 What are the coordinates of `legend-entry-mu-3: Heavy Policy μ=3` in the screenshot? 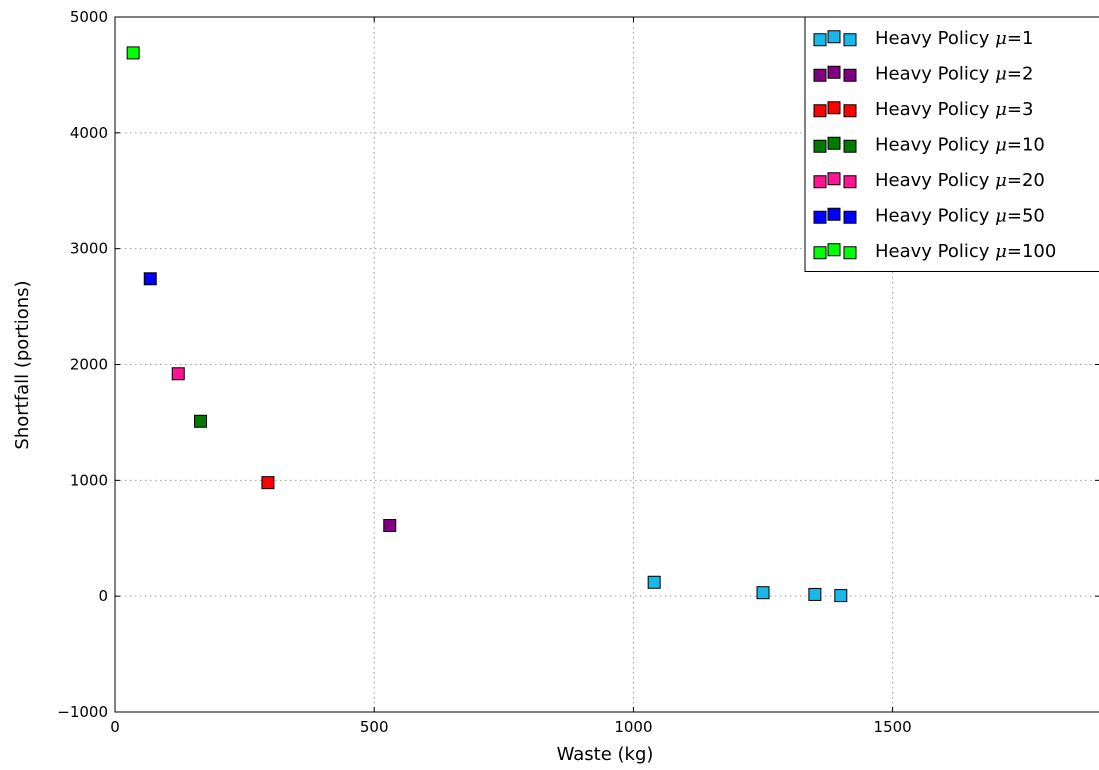 It's located at (923, 109).